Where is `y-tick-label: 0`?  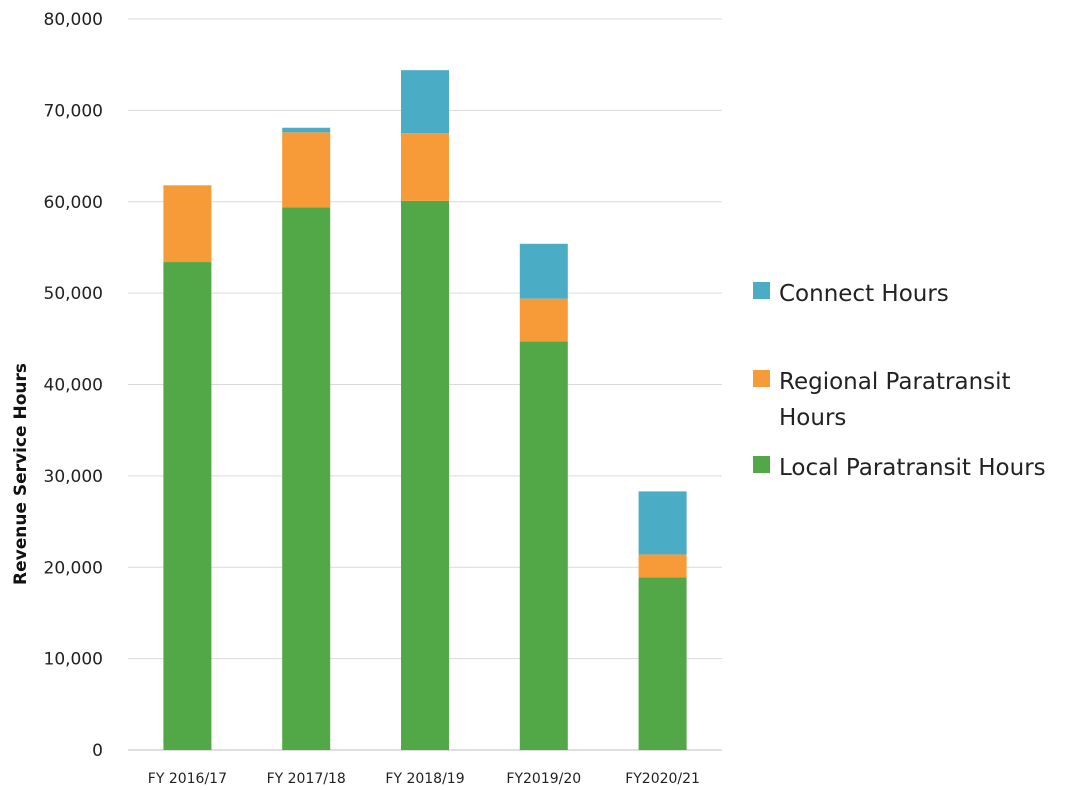
y-tick-label: 0 is located at coordinates (97, 751).